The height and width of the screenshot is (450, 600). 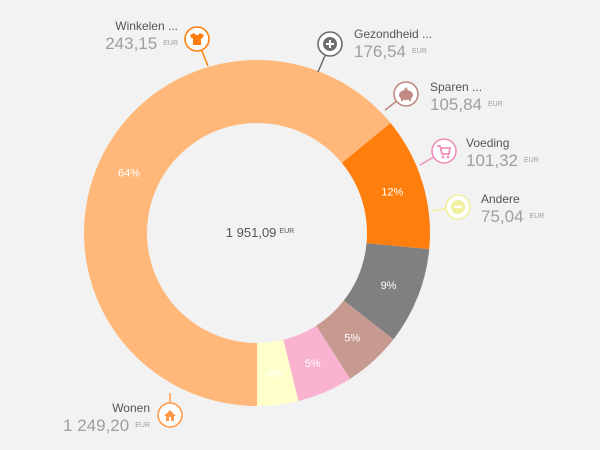 What do you see at coordinates (389, 286) in the screenshot?
I see `percent-label-2: 9%` at bounding box center [389, 286].